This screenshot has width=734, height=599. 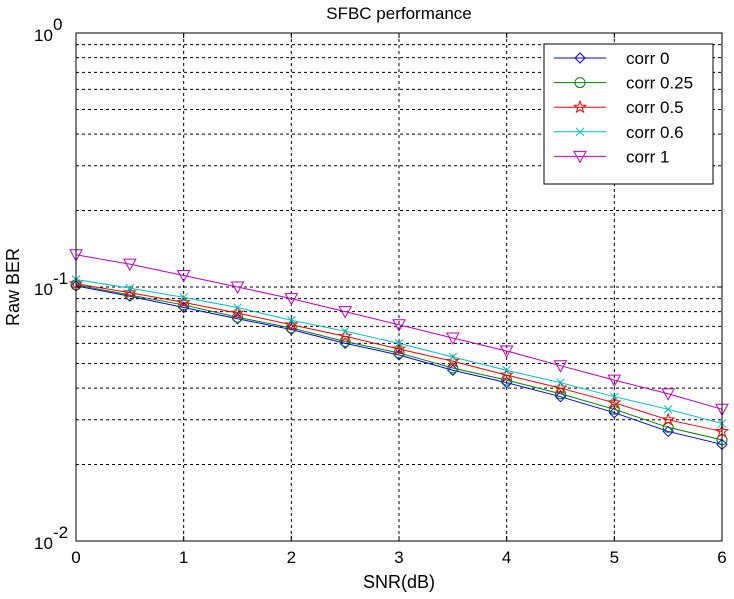 I want to click on x-tick-label-3: 3, so click(x=398, y=557).